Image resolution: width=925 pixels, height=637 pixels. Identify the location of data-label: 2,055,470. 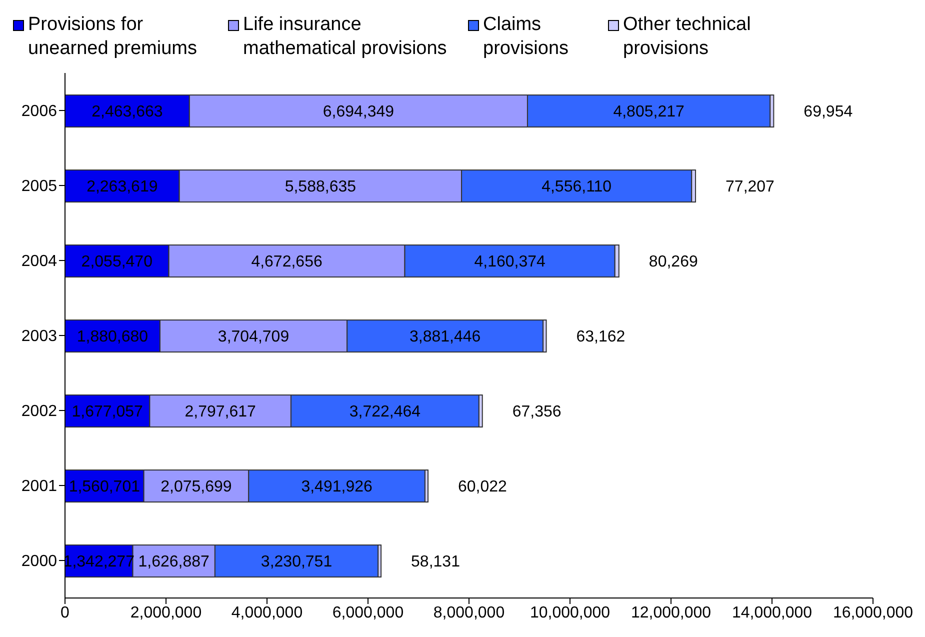
(117, 262).